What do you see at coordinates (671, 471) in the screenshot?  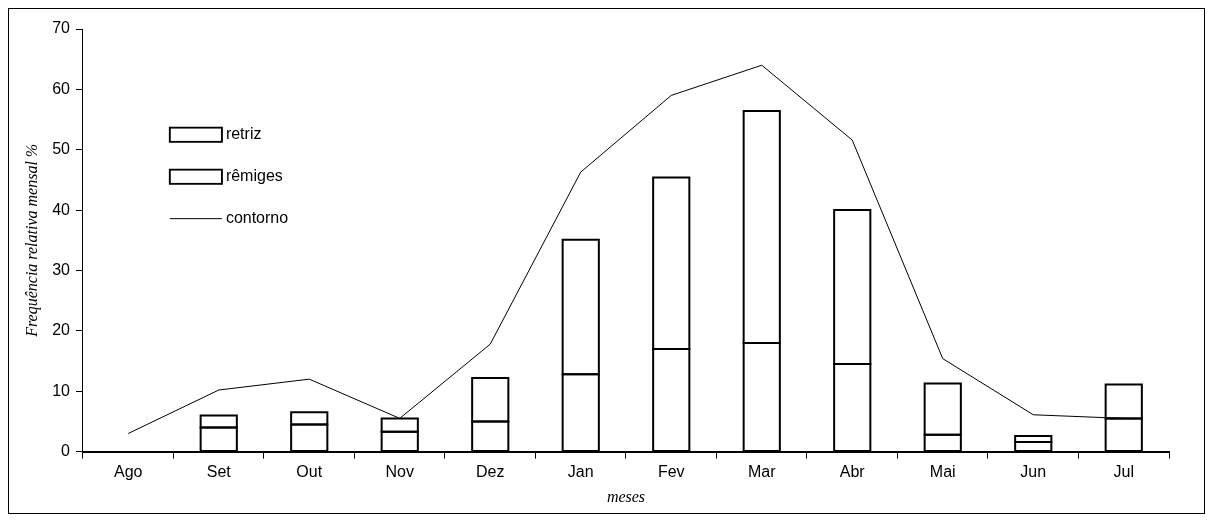 I see `x-tick-label: Fev` at bounding box center [671, 471].